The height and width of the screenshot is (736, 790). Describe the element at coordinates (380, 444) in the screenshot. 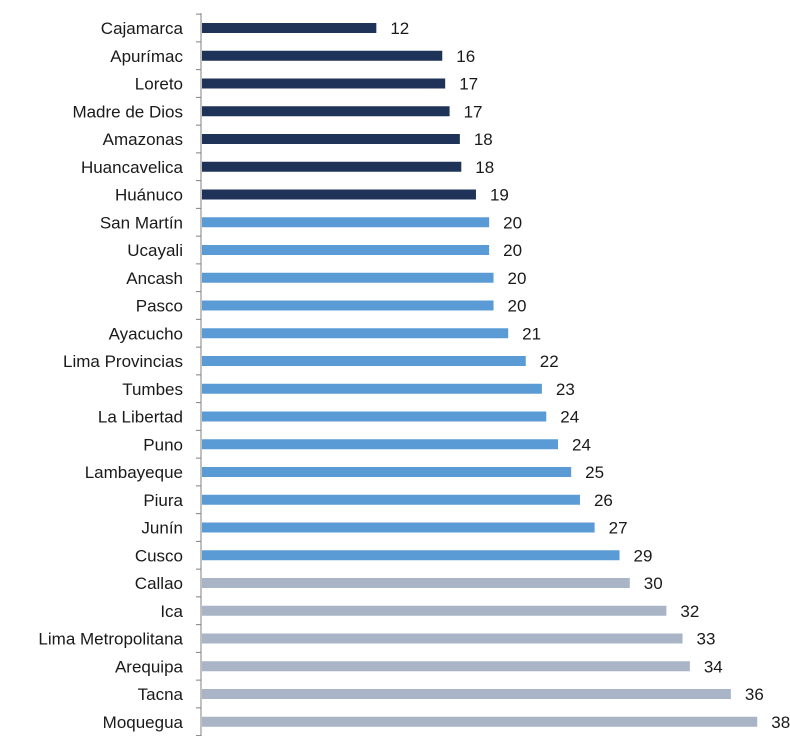

I see `bar-puno` at that location.